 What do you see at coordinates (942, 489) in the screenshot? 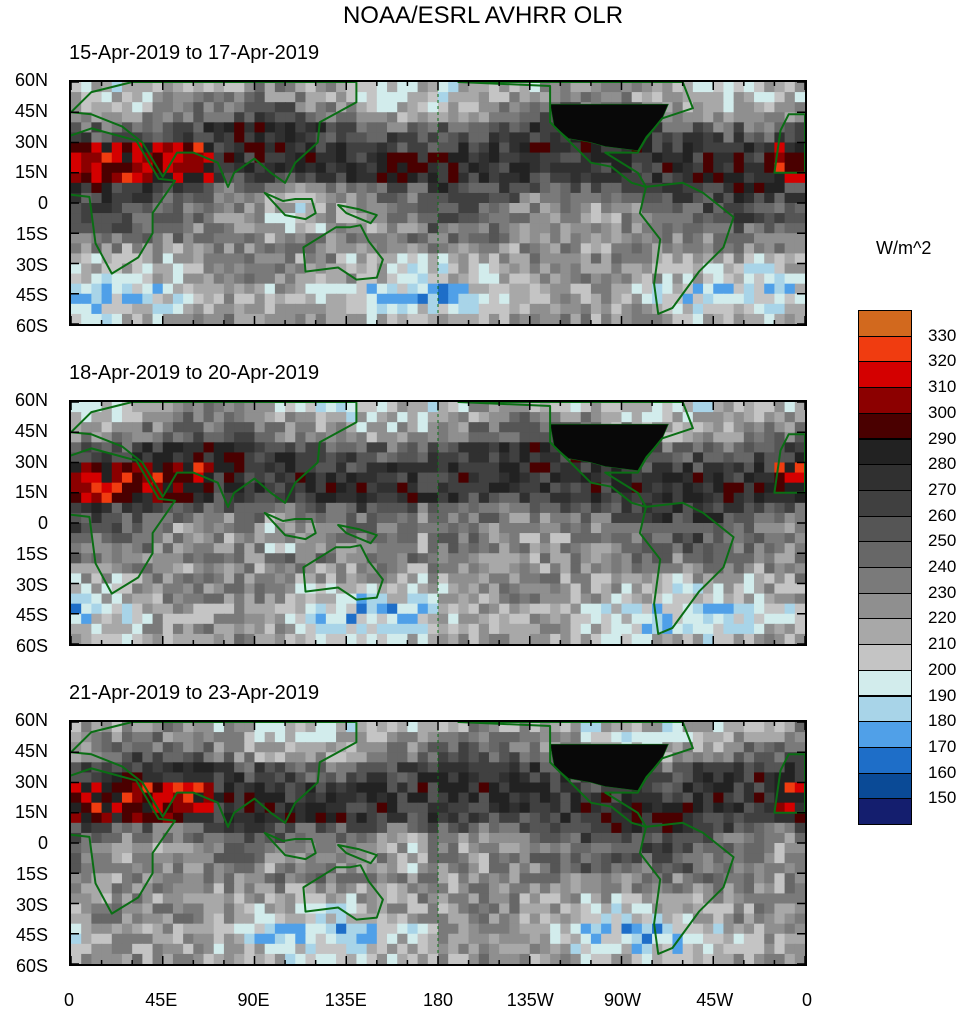
I see `colorbar-label: 270` at bounding box center [942, 489].